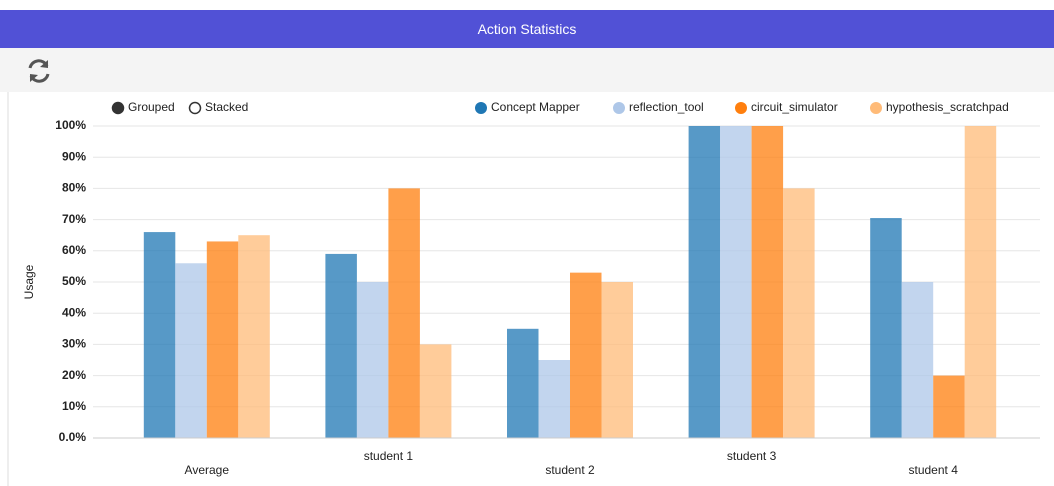  I want to click on y-tick-label: 70%, so click(74, 219).